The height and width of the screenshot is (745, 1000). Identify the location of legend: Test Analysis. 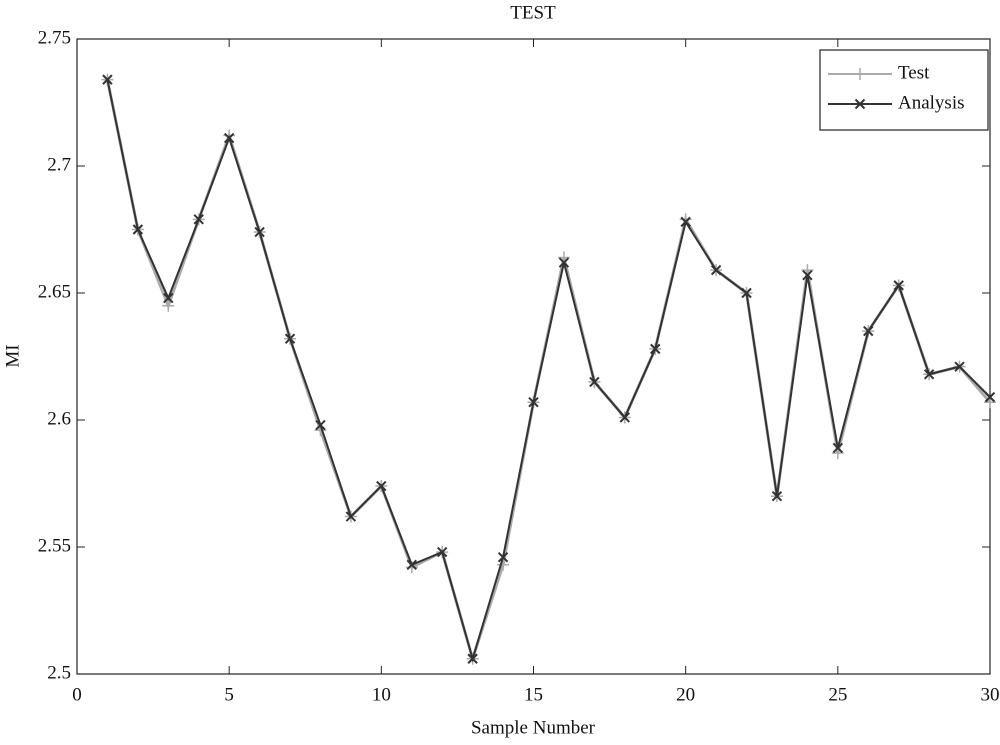
(904, 90).